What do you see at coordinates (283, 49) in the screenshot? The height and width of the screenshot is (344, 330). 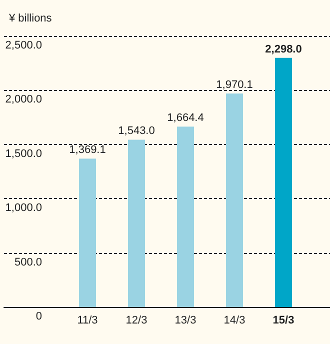 I see `data-label: 2,298.0` at bounding box center [283, 49].